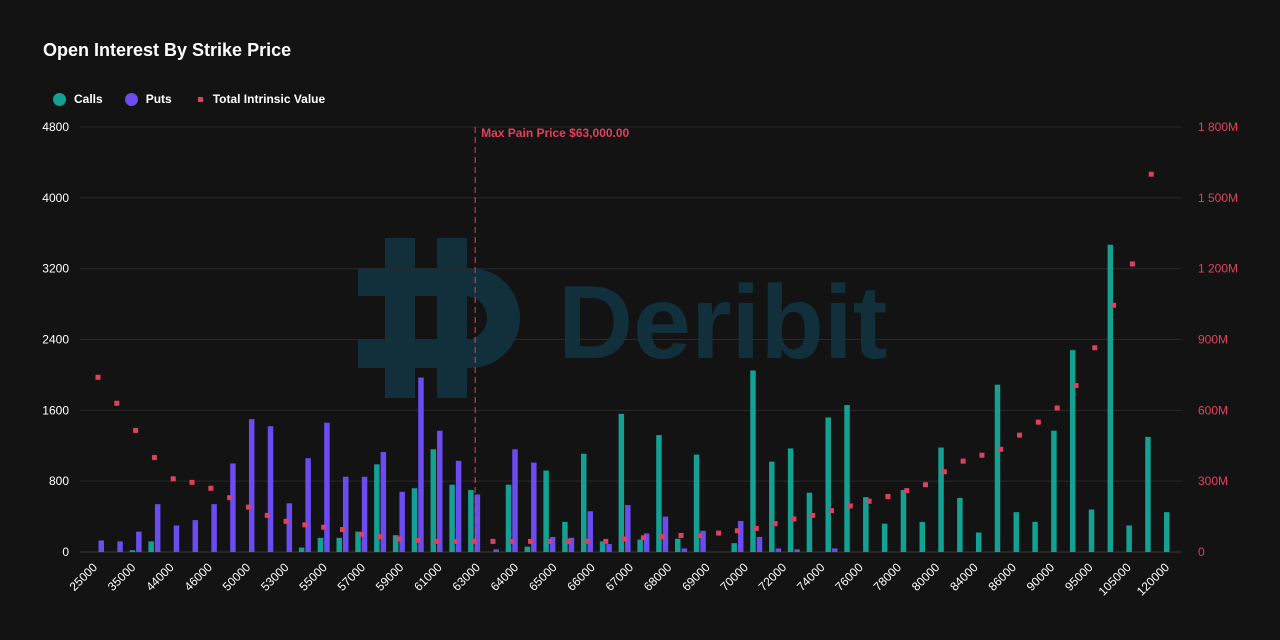 Image resolution: width=1280 pixels, height=640 pixels. I want to click on x-tick-label: 70000, so click(734, 577).